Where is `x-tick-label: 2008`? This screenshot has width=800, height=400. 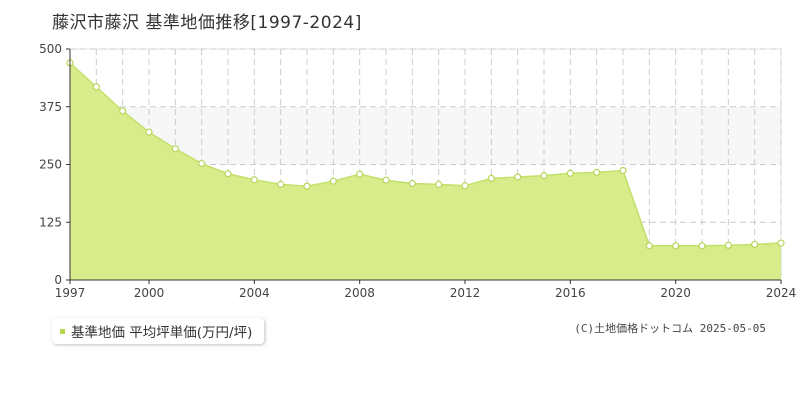 x-tick-label: 2008 is located at coordinates (359, 293).